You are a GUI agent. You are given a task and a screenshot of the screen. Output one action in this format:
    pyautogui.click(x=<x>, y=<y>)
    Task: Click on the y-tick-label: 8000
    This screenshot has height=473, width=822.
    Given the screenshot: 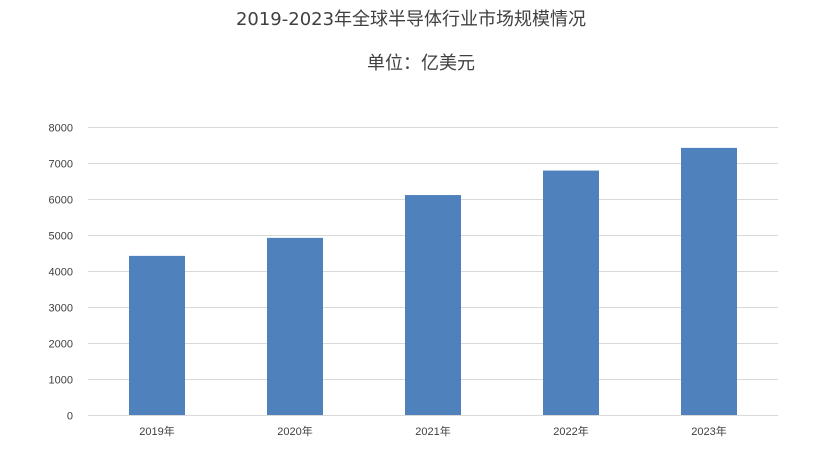 What is the action you would take?
    pyautogui.click(x=61, y=129)
    